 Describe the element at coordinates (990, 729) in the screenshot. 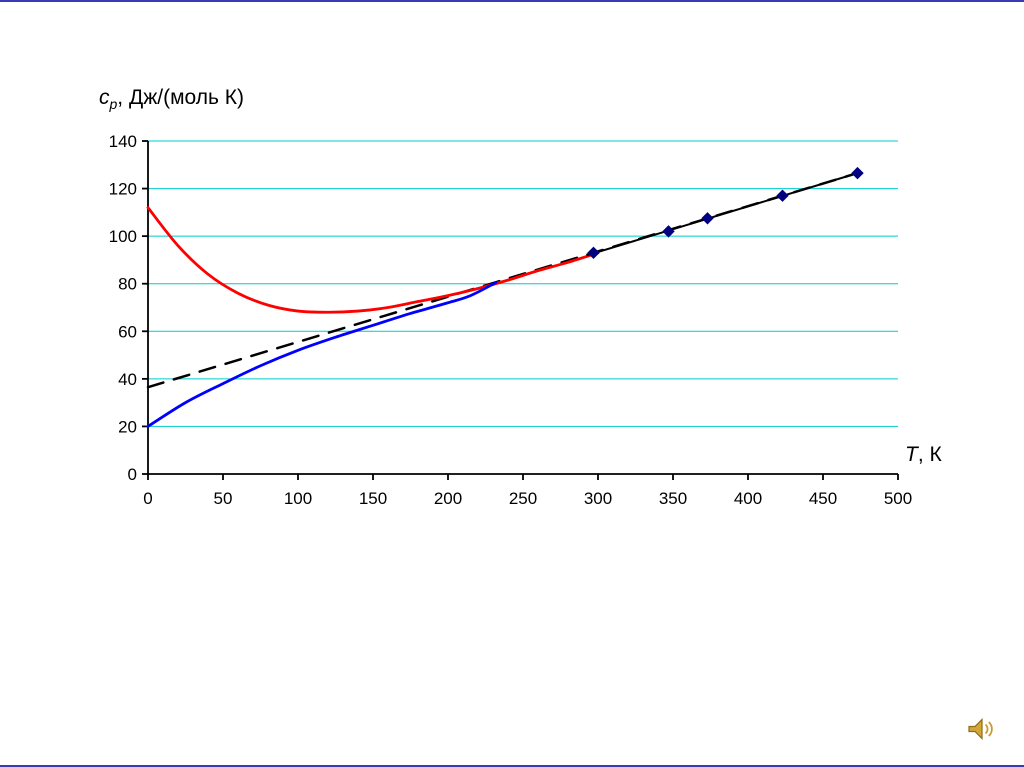

I see `speaker-wave-large` at that location.